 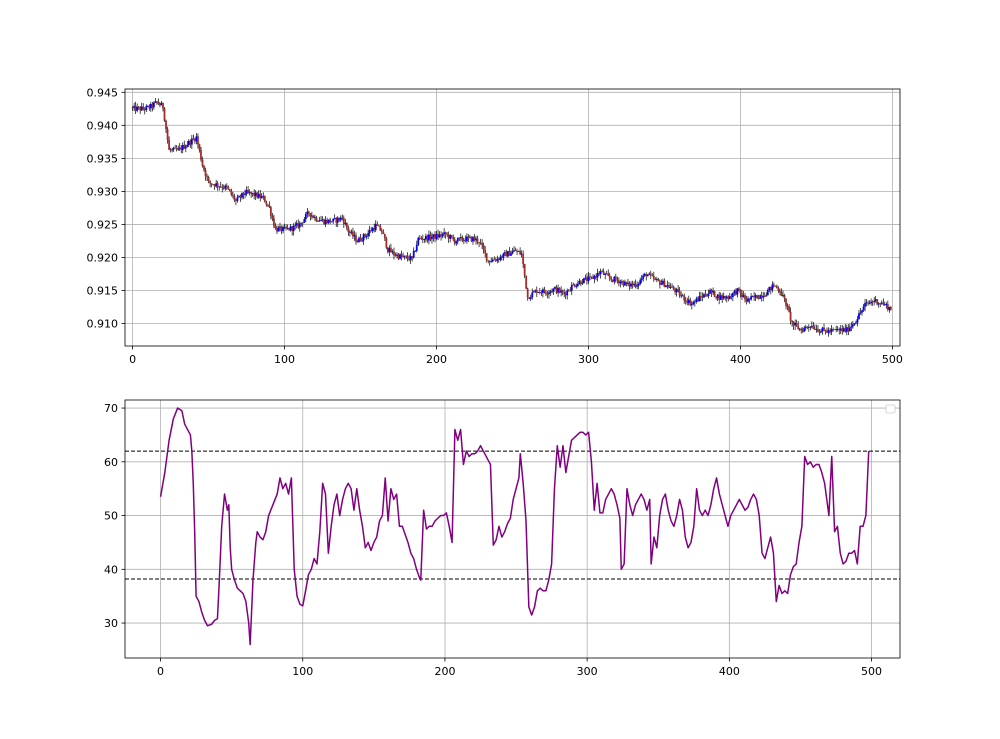 What do you see at coordinates (516, 356) in the screenshot?
I see `candlestick-x-axis: 0 100 200 300 400 500` at bounding box center [516, 356].